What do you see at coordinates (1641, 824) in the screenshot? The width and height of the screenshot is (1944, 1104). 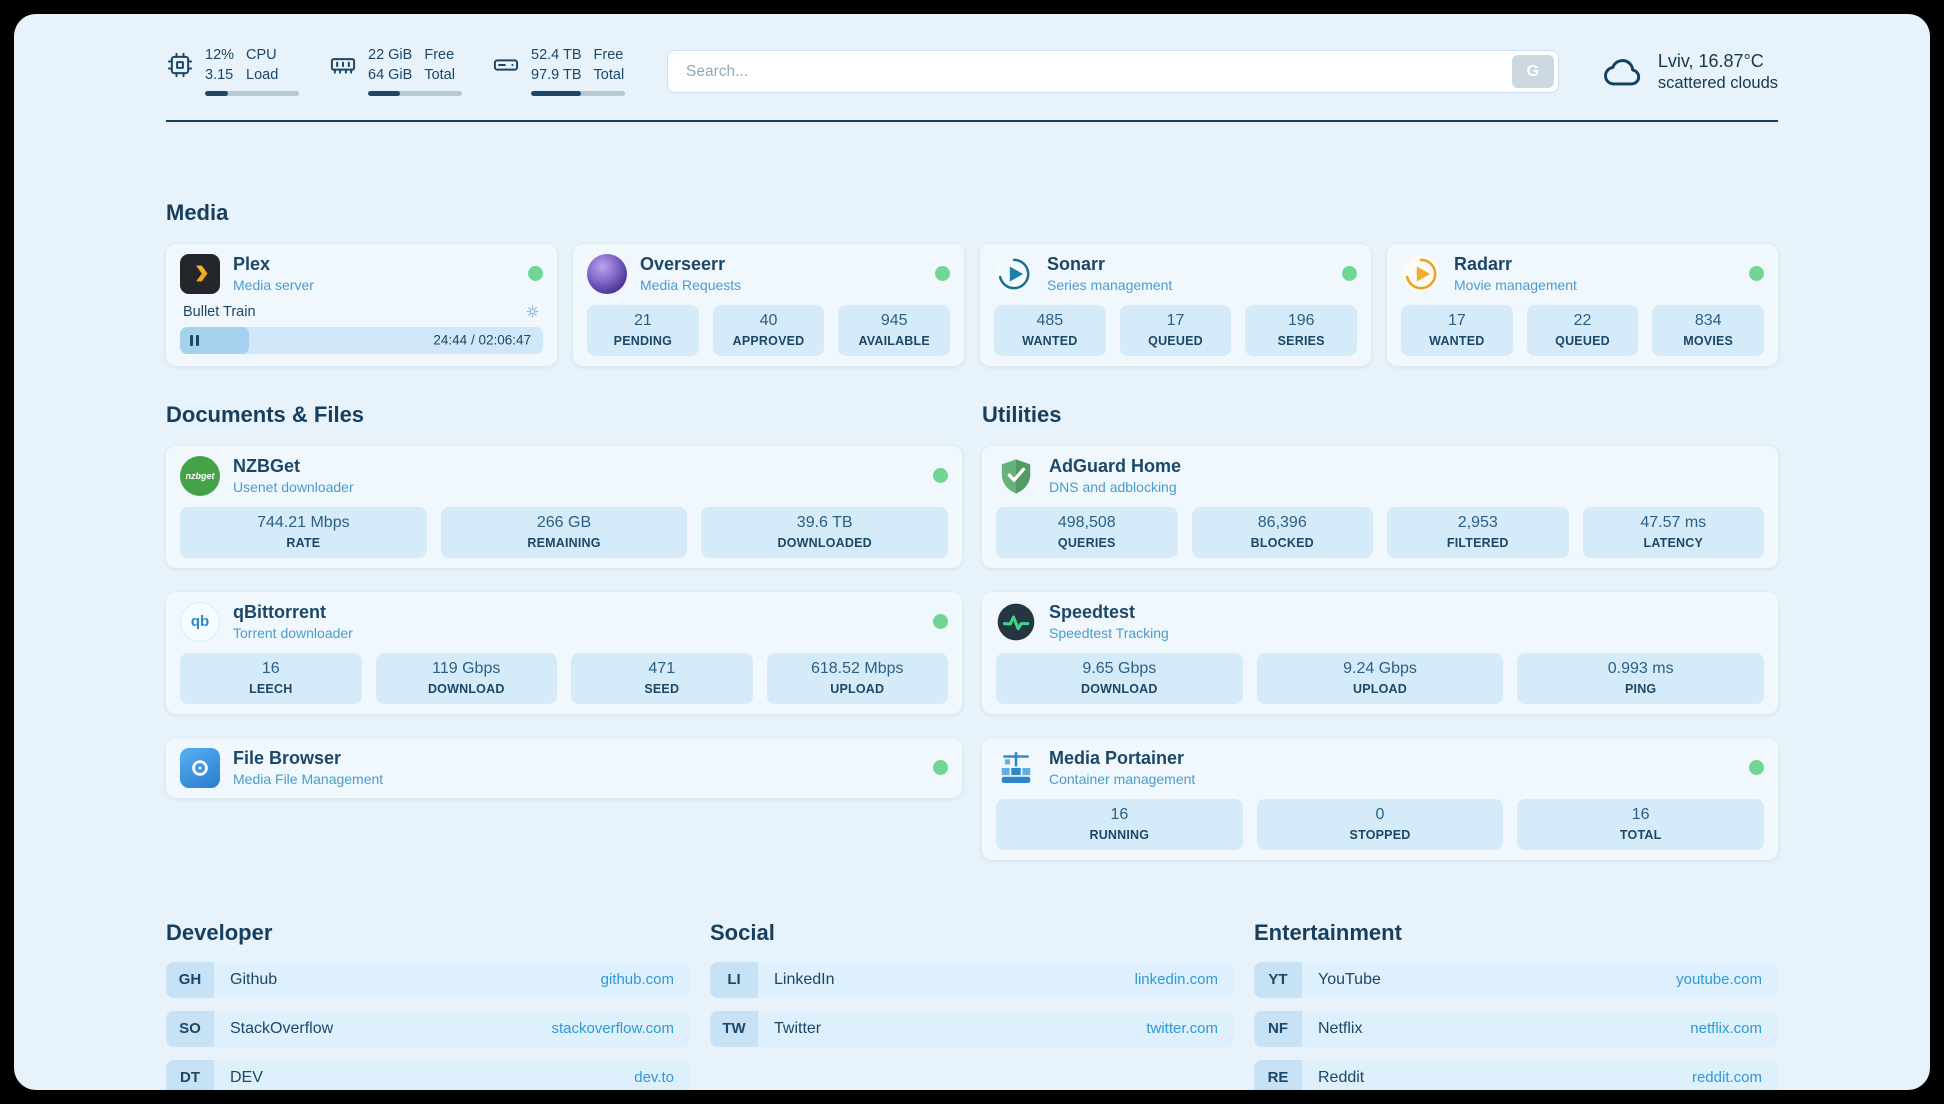 I see `stat-tile: 16 TOTAL` at bounding box center [1641, 824].